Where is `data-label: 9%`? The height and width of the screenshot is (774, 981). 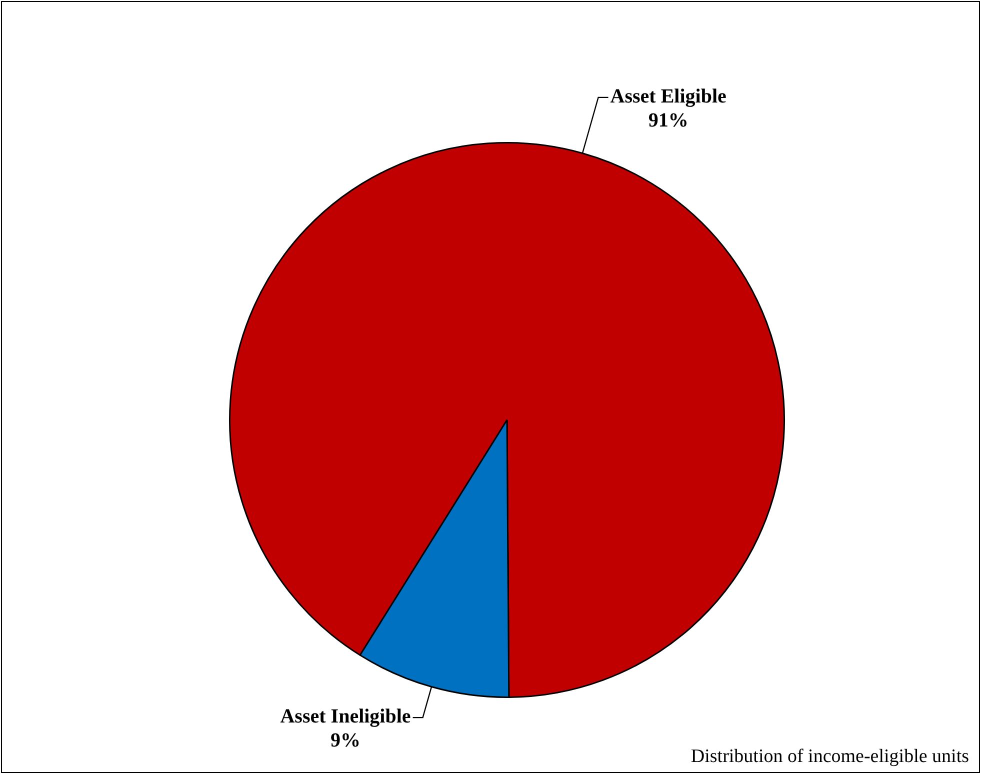 data-label: 9% is located at coordinates (345, 741).